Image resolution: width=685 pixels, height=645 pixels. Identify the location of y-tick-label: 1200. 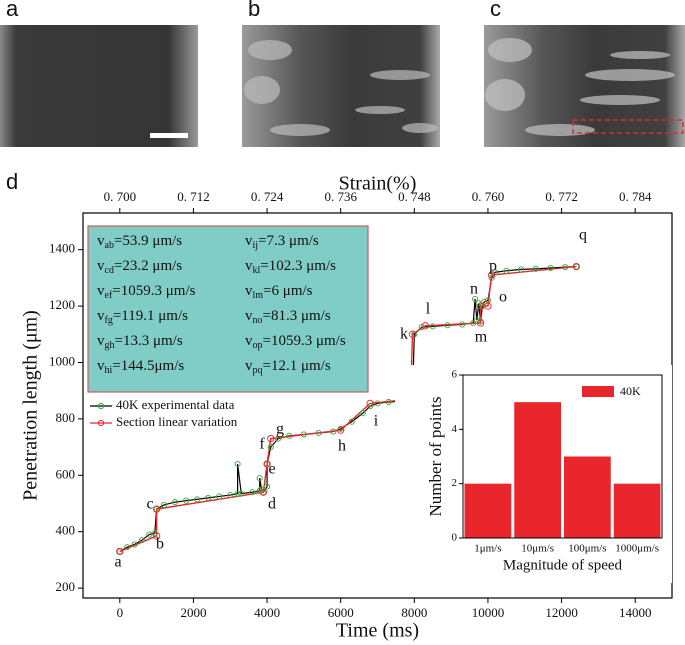
(62, 304).